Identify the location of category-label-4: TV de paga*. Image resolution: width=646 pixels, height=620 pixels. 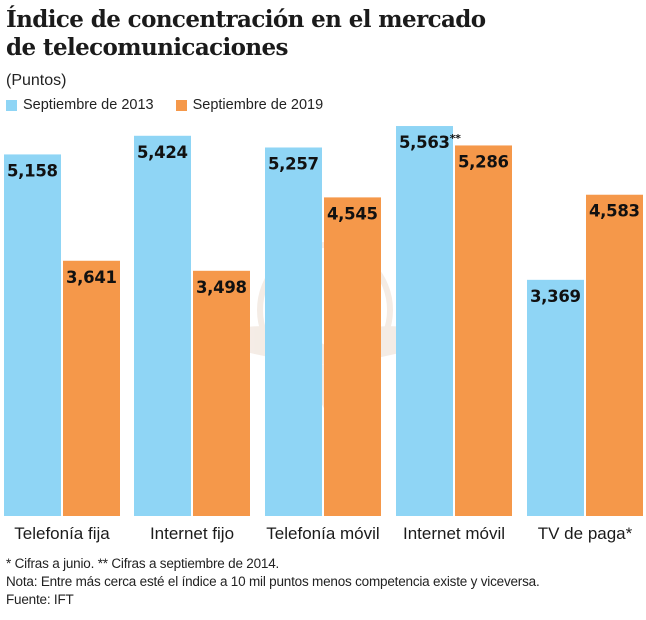
(585, 533).